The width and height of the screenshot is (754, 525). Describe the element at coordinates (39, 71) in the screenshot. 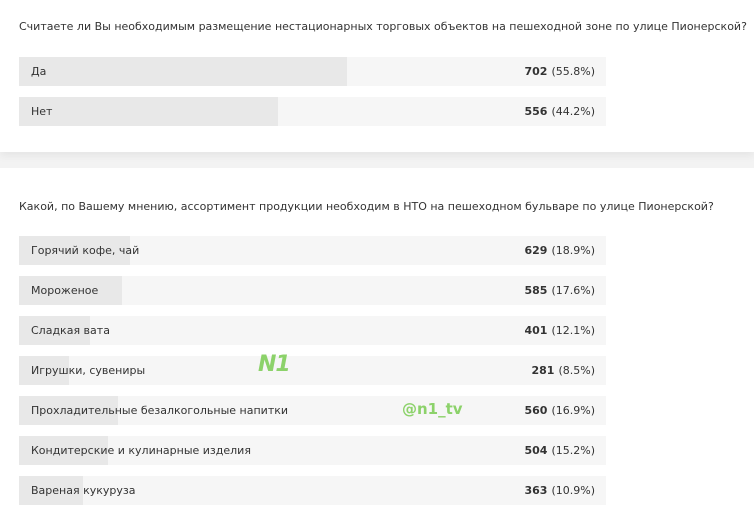

I see `option-label: Да` at that location.